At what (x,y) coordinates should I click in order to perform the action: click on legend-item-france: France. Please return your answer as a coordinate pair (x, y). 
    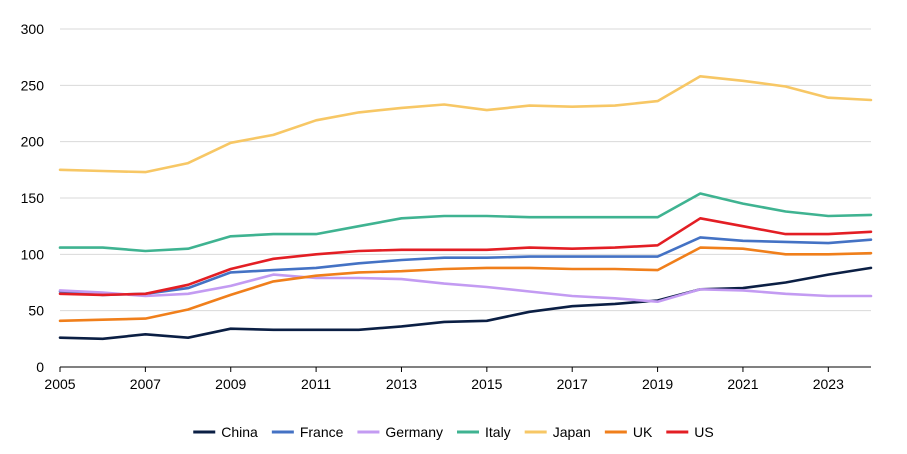
    Looking at the image, I should click on (307, 432).